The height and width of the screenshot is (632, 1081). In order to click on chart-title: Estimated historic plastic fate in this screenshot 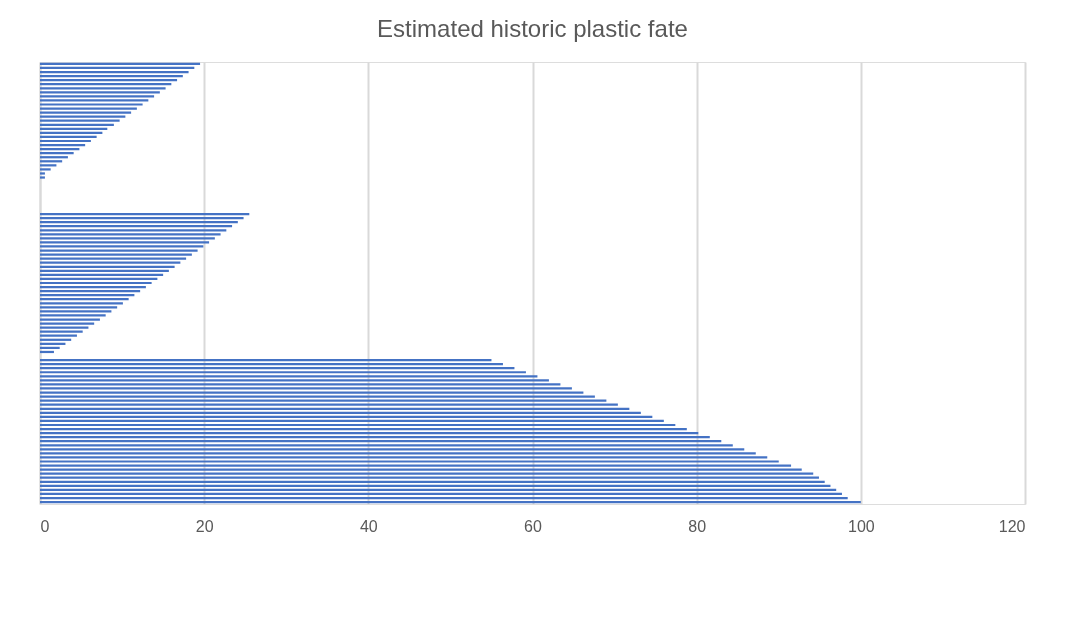, I will do `click(532, 28)`.